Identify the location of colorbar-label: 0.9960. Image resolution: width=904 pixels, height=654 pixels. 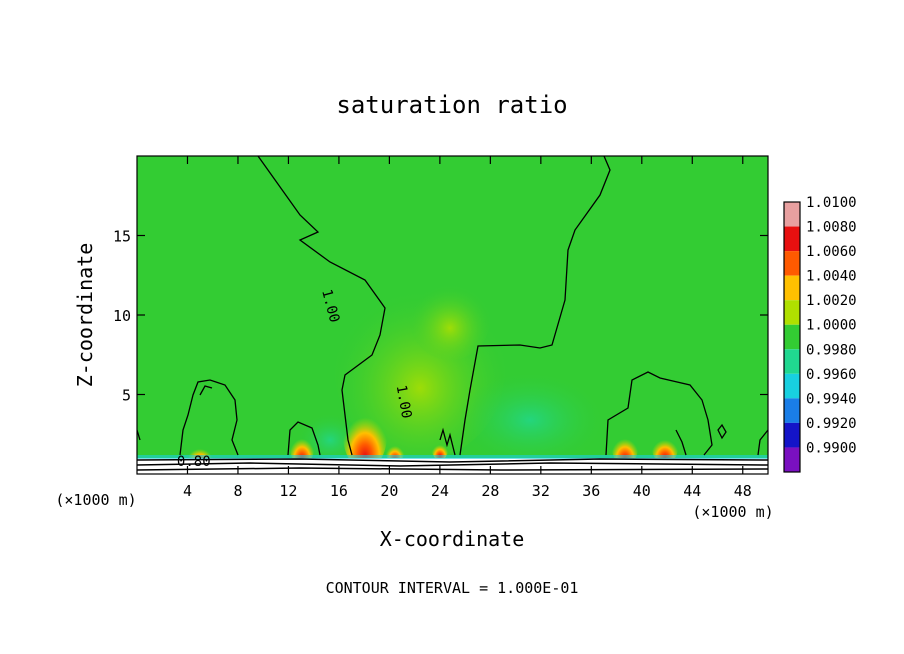
(831, 375).